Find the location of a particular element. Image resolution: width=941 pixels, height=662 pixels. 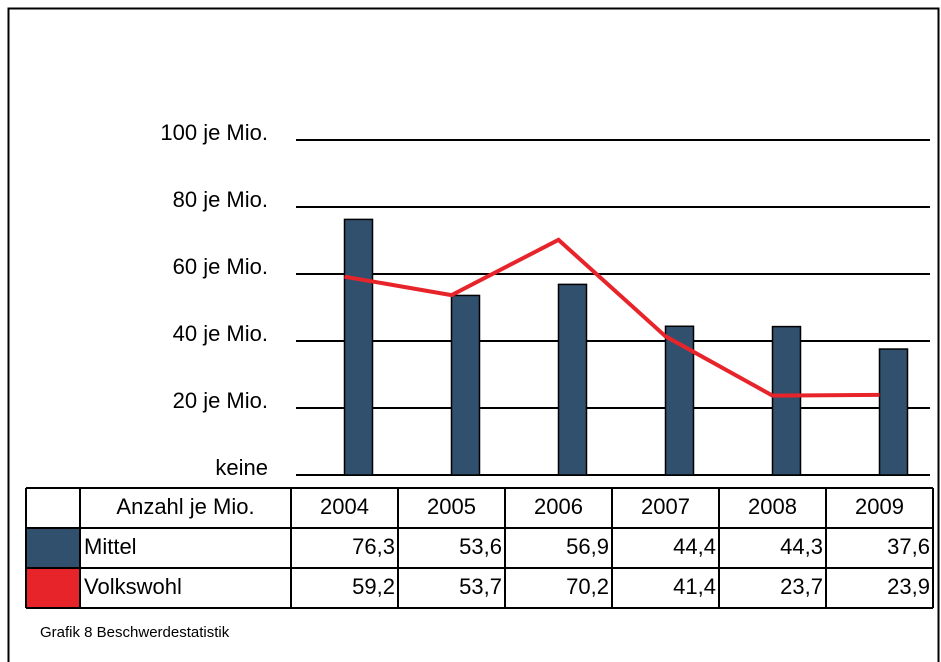

caption: Grafik 8 Beschwerdestatistik is located at coordinates (135, 632).